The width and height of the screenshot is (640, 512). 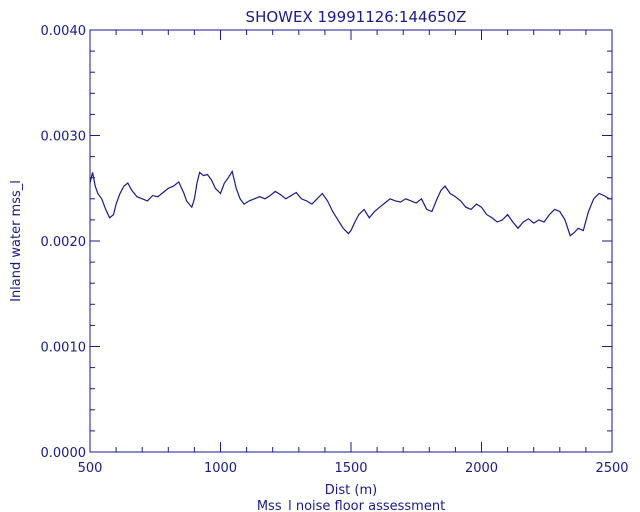 What do you see at coordinates (350, 203) in the screenshot?
I see `series-line` at bounding box center [350, 203].